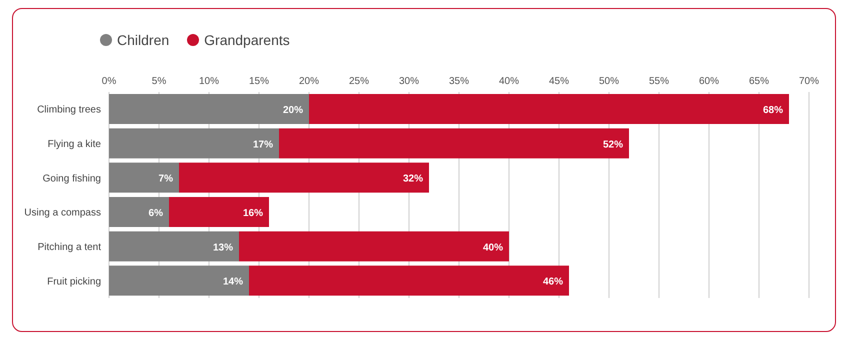 This screenshot has width=862, height=349. What do you see at coordinates (459, 81) in the screenshot?
I see `x-tick-label: 35%` at bounding box center [459, 81].